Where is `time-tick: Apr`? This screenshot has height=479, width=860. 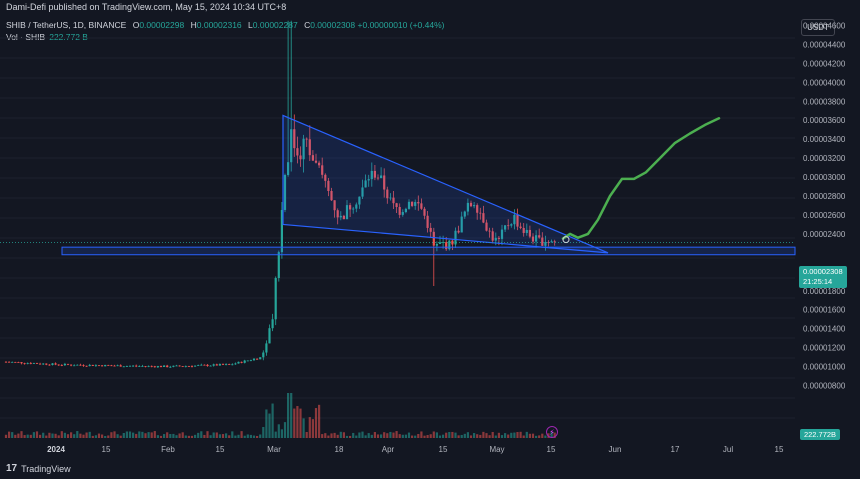
time-tick: Apr is located at coordinates (388, 449).